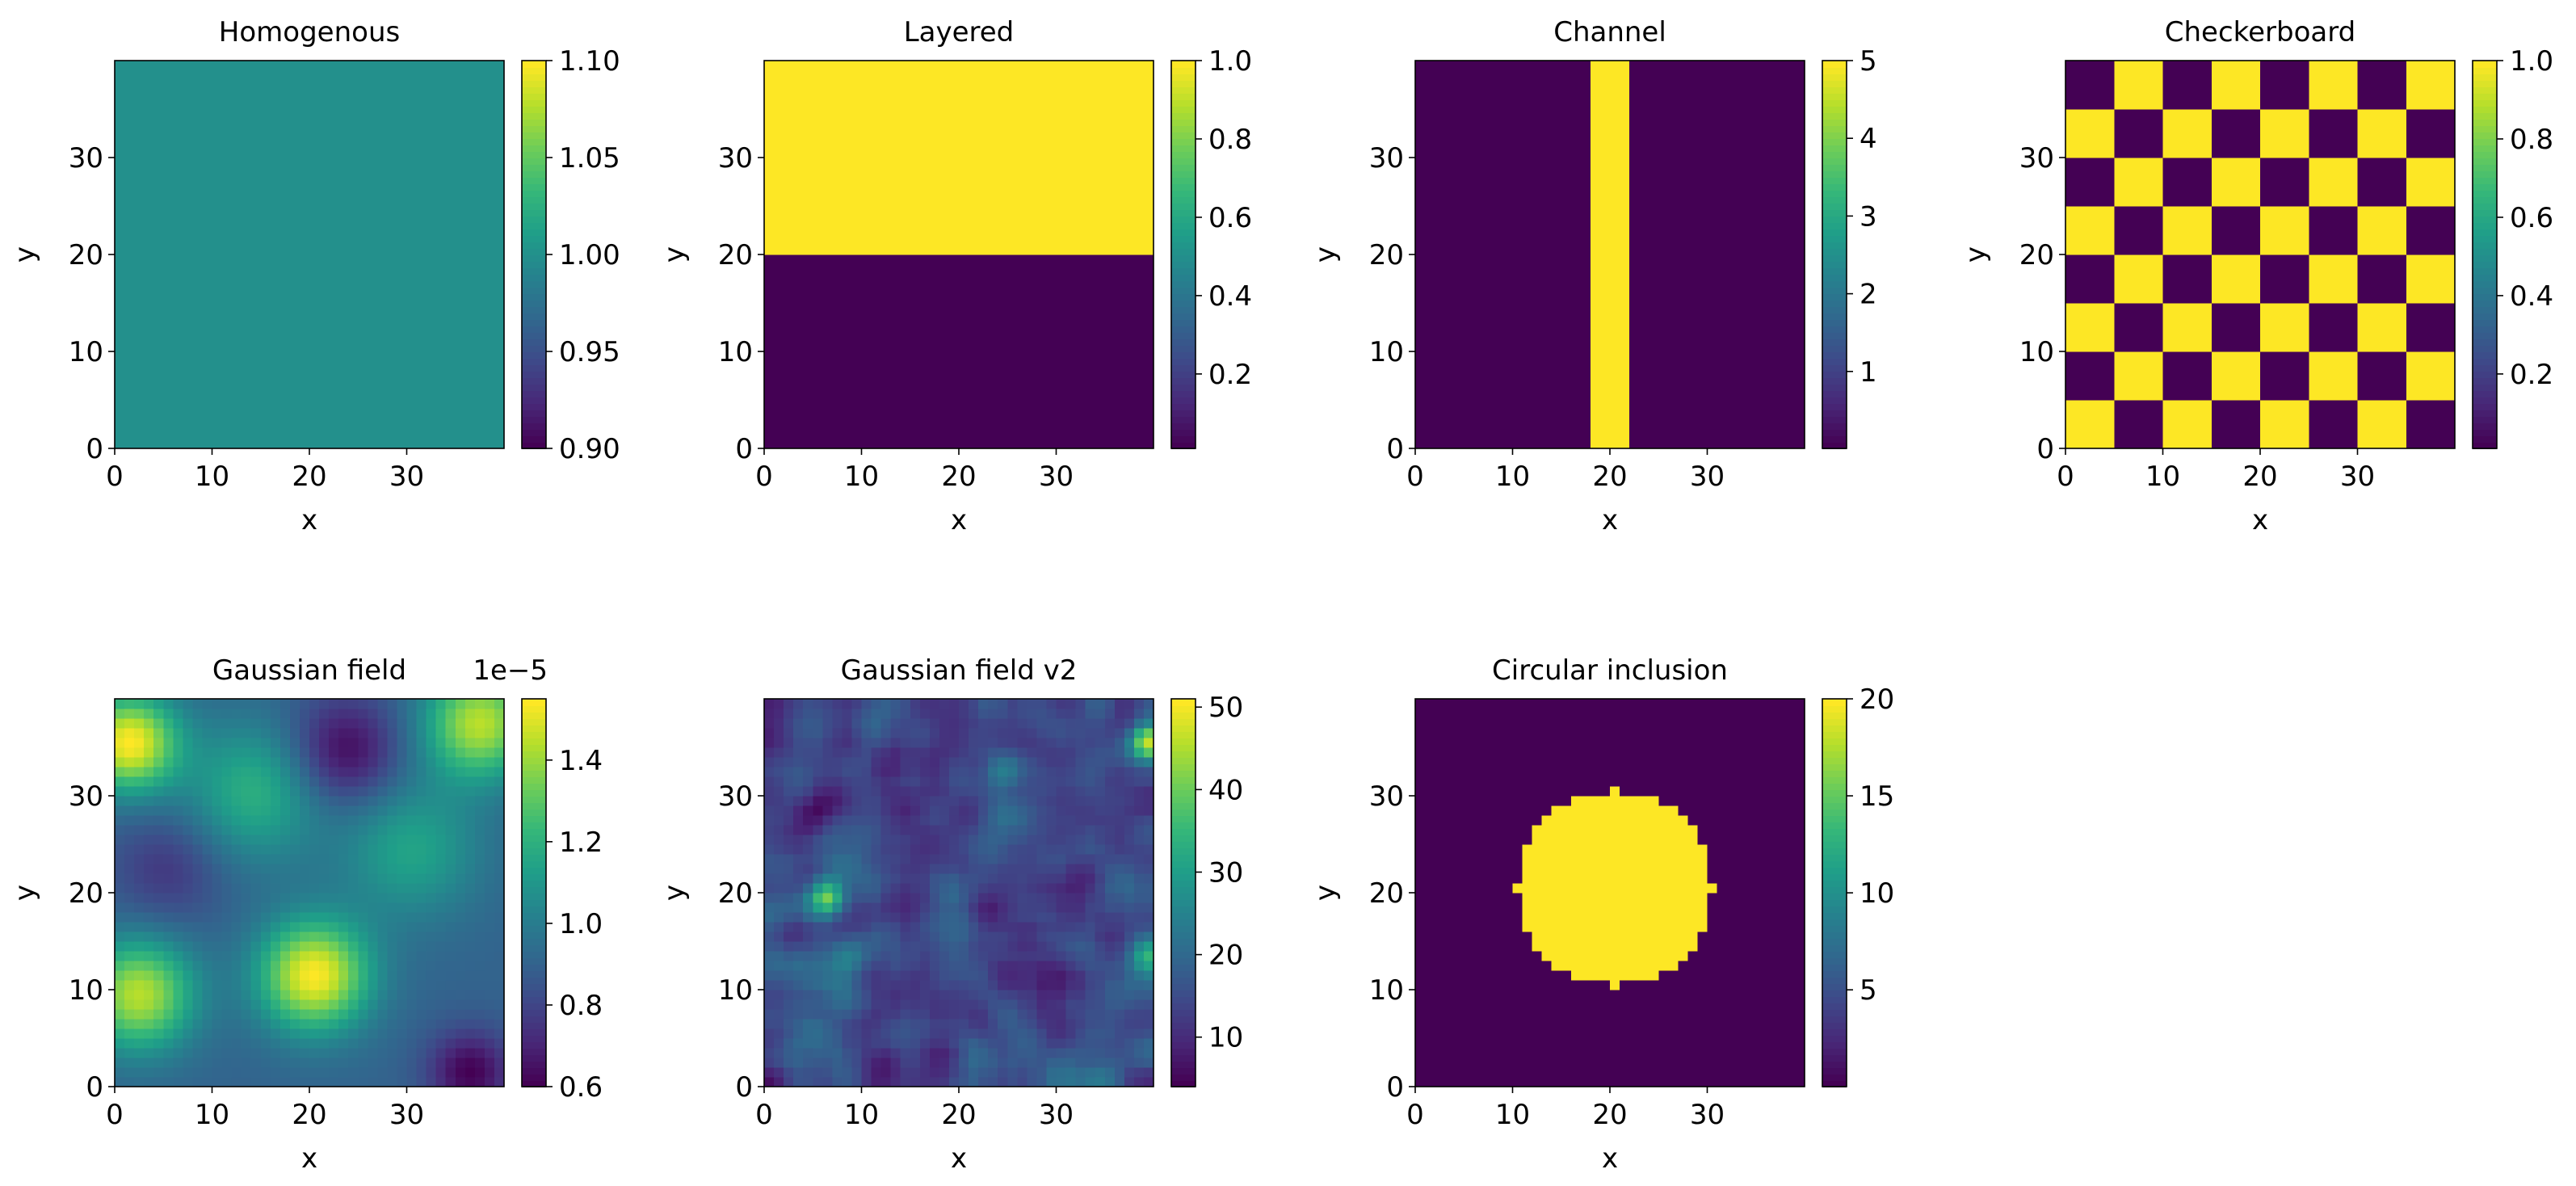 The width and height of the screenshot is (2576, 1186). Describe the element at coordinates (1869, 61) in the screenshot. I see `colorbar-tick-label: 5` at that location.